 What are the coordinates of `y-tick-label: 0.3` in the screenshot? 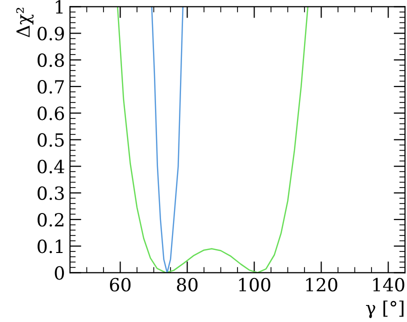 It's located at (51, 193).